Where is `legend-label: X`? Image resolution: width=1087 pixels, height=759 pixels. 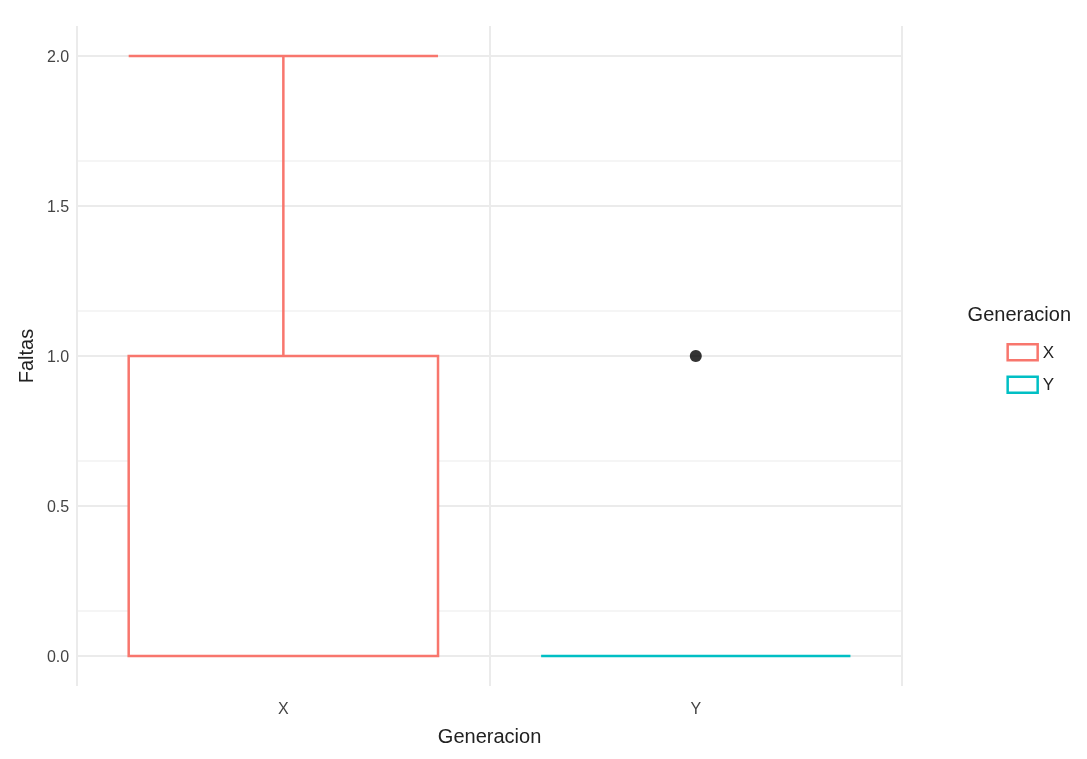 legend-label: X is located at coordinates (1048, 352).